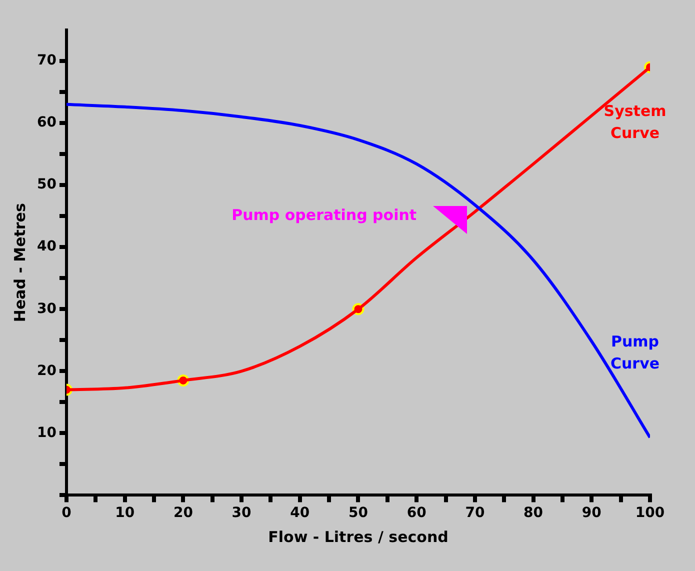 This screenshot has width=695, height=571. Describe the element at coordinates (242, 513) in the screenshot. I see `x-tick-label: 30` at that location.